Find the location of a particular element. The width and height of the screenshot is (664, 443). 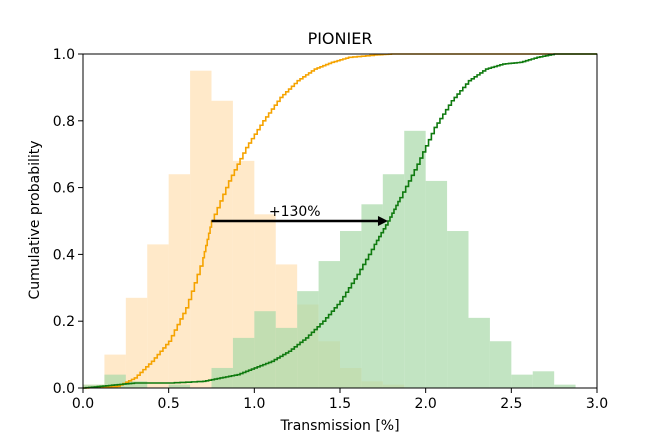

y-axis-label: Cumulative probability is located at coordinates (35, 219).